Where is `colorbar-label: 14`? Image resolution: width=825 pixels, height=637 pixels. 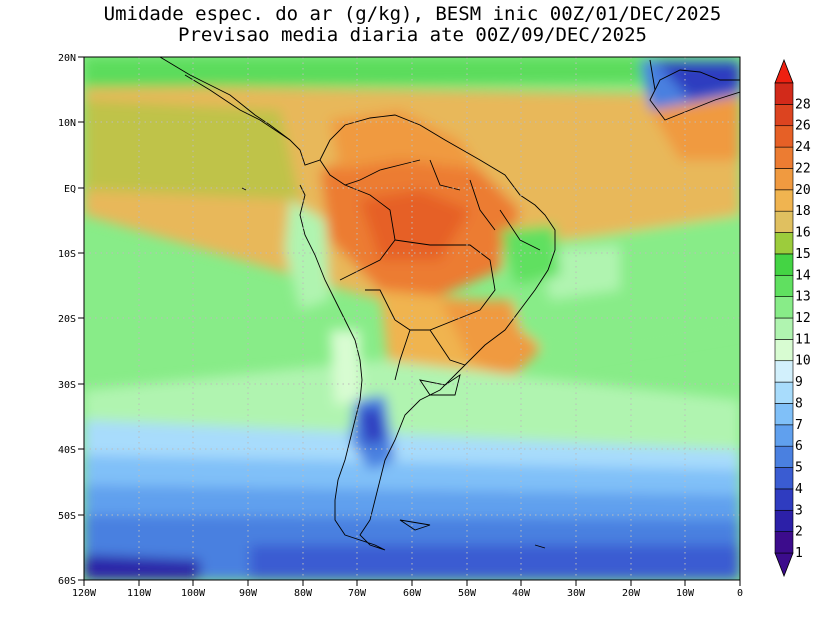
colorbar-label: 14 is located at coordinates (803, 275).